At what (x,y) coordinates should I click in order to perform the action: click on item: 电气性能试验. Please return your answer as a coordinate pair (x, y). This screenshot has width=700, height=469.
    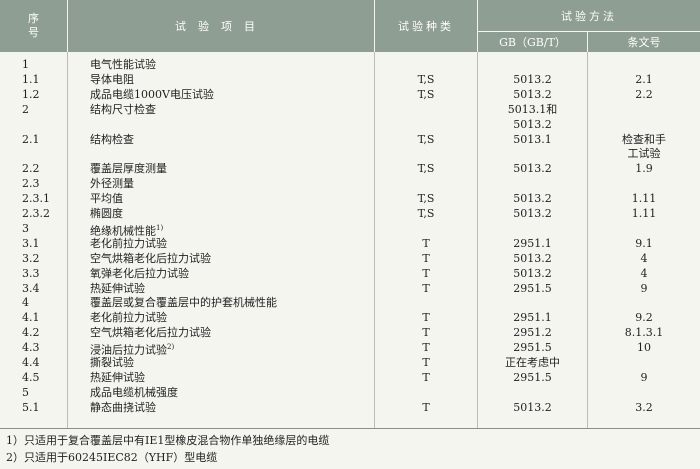
    Looking at the image, I should click on (123, 64).